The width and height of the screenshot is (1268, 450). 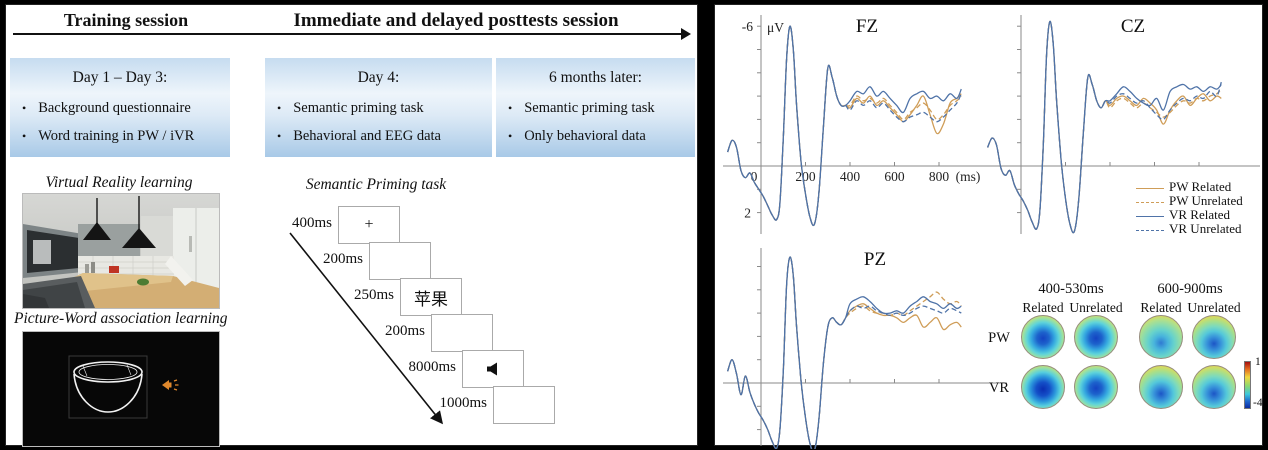 What do you see at coordinates (378, 77) in the screenshot?
I see `box-title: Day 4:` at bounding box center [378, 77].